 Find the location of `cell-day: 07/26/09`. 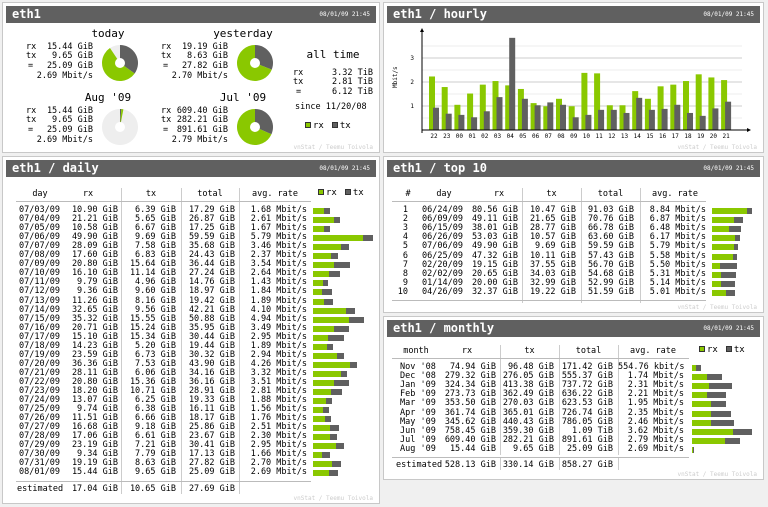

cell-day: 07/26/09 is located at coordinates (39, 418).